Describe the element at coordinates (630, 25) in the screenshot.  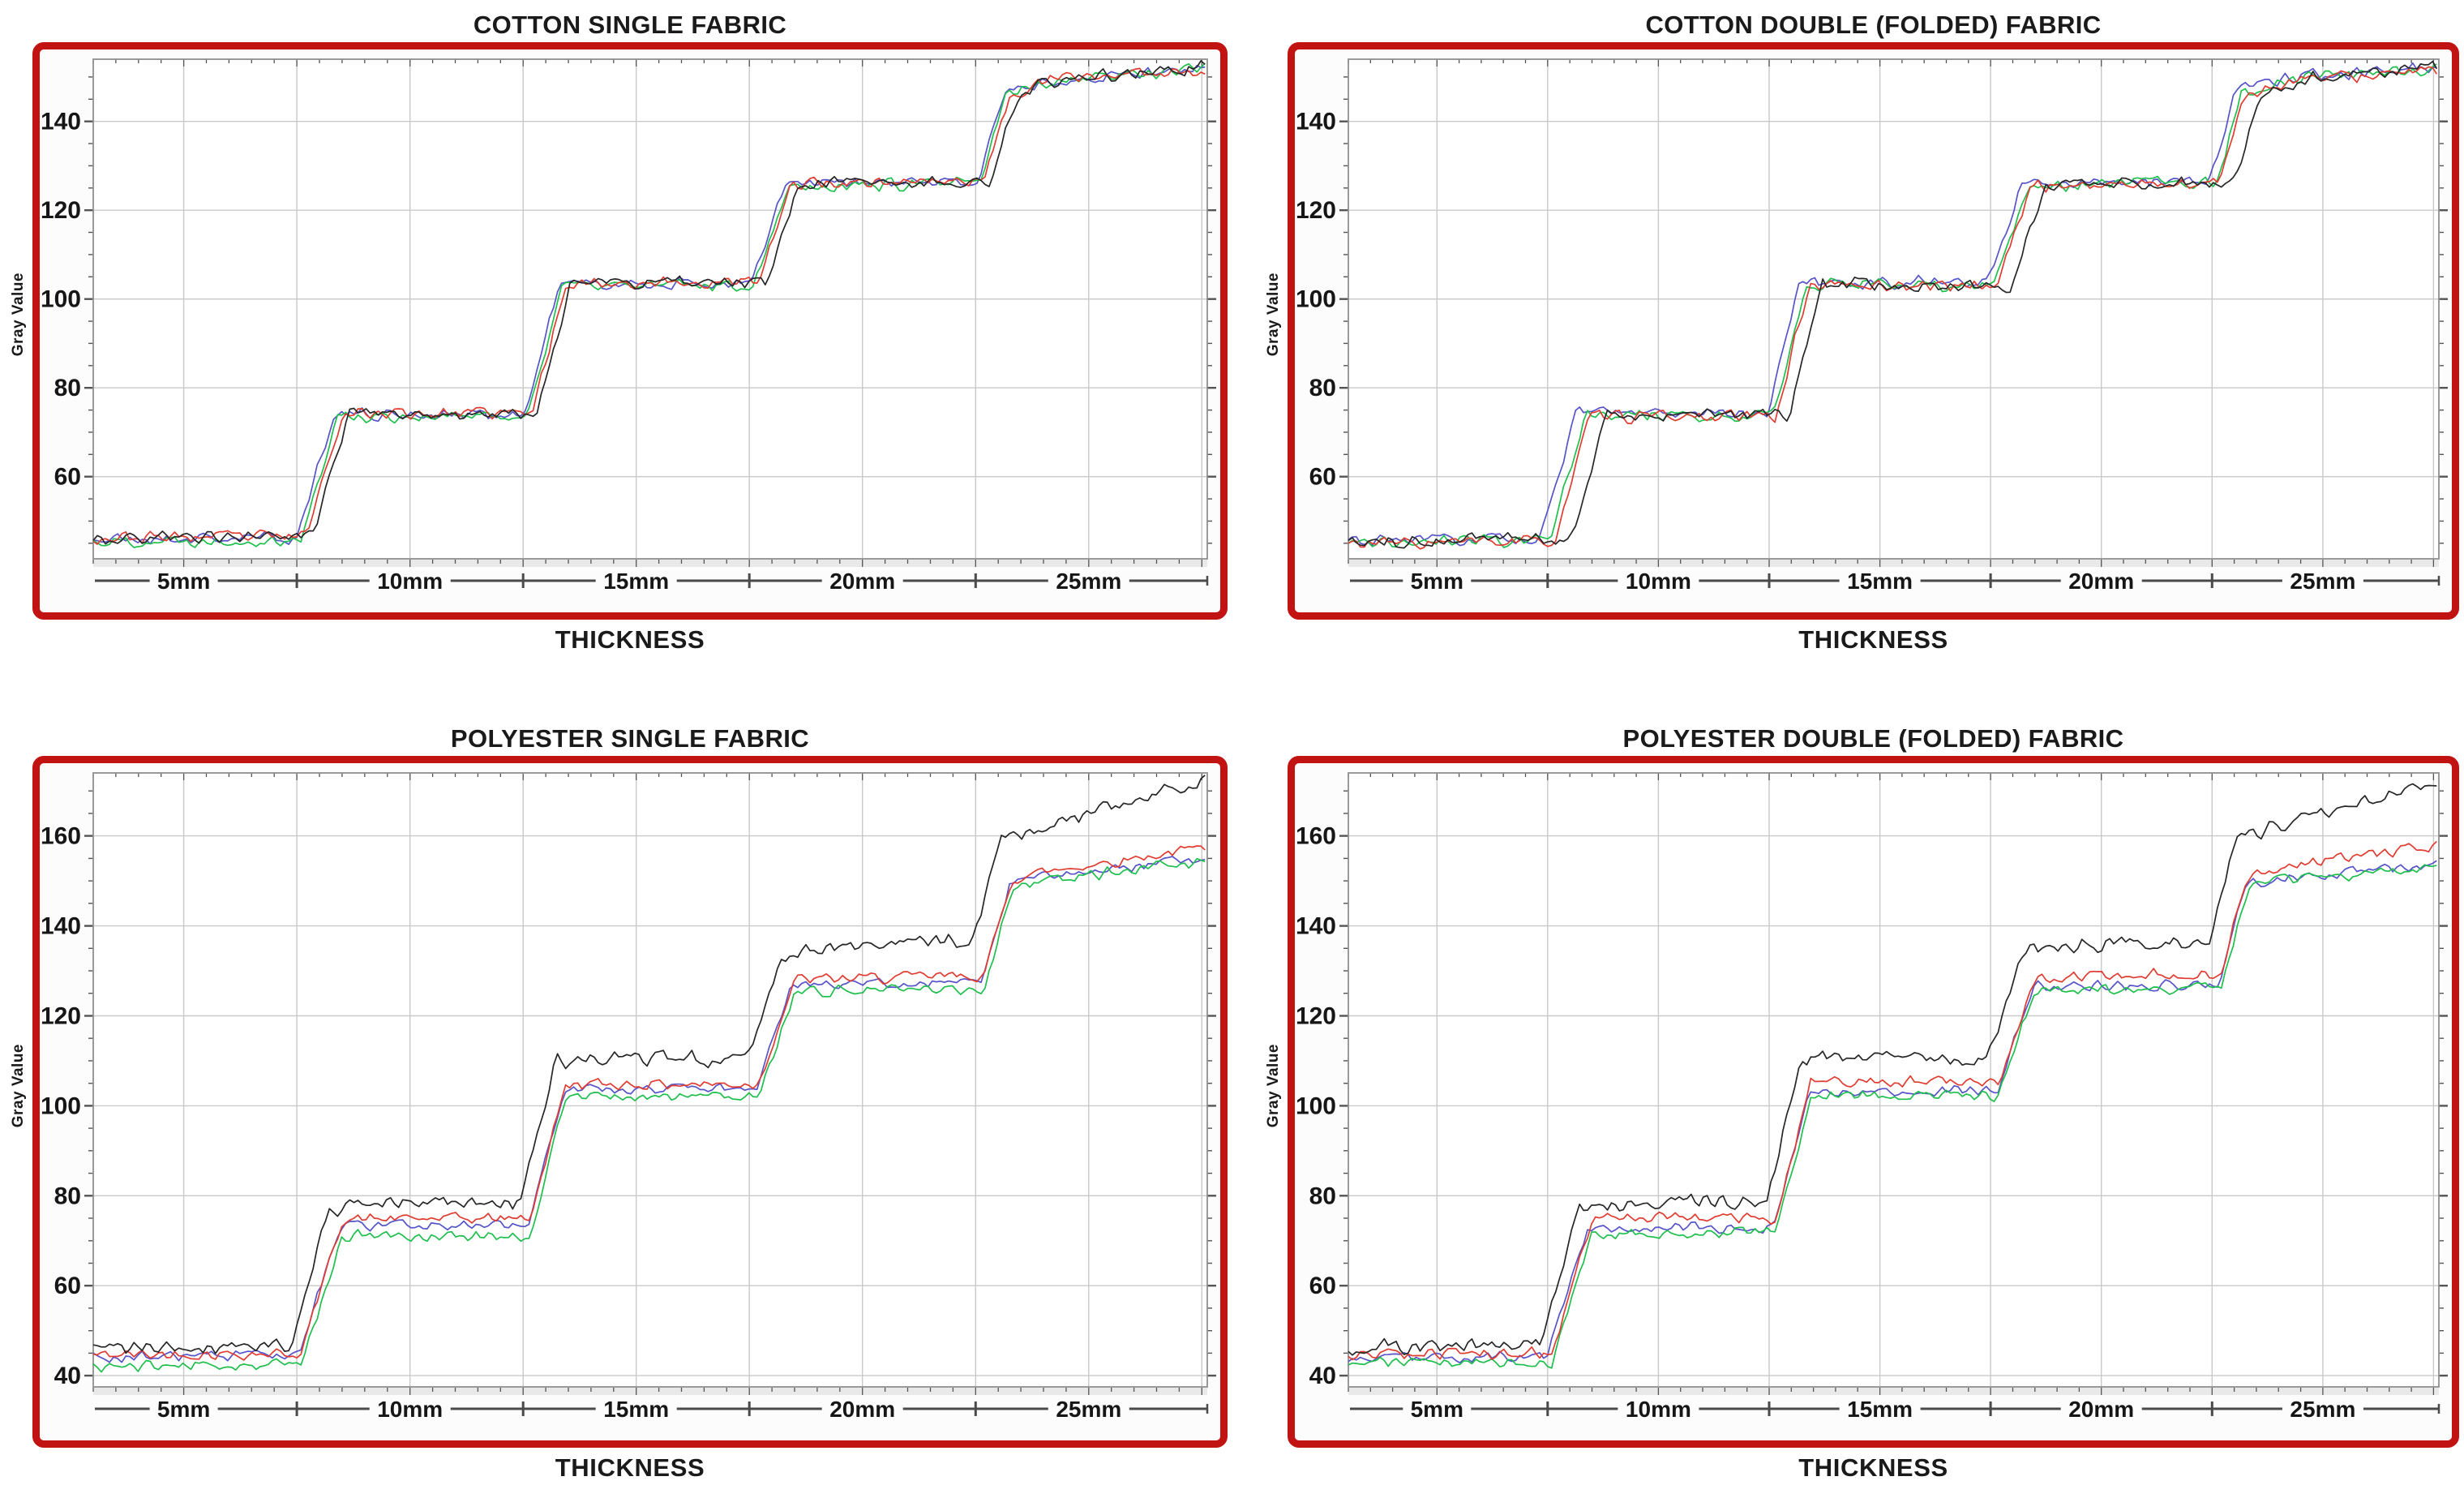
I see `chart-title: COTTON SINGLE FABRIC` at that location.